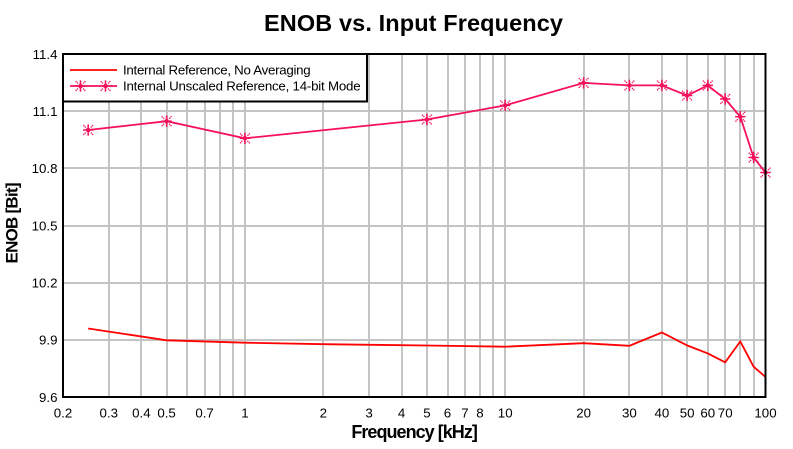 Image resolution: width=793 pixels, height=449 pixels. What do you see at coordinates (479, 413) in the screenshot?
I see `svg-text: 8` at bounding box center [479, 413].